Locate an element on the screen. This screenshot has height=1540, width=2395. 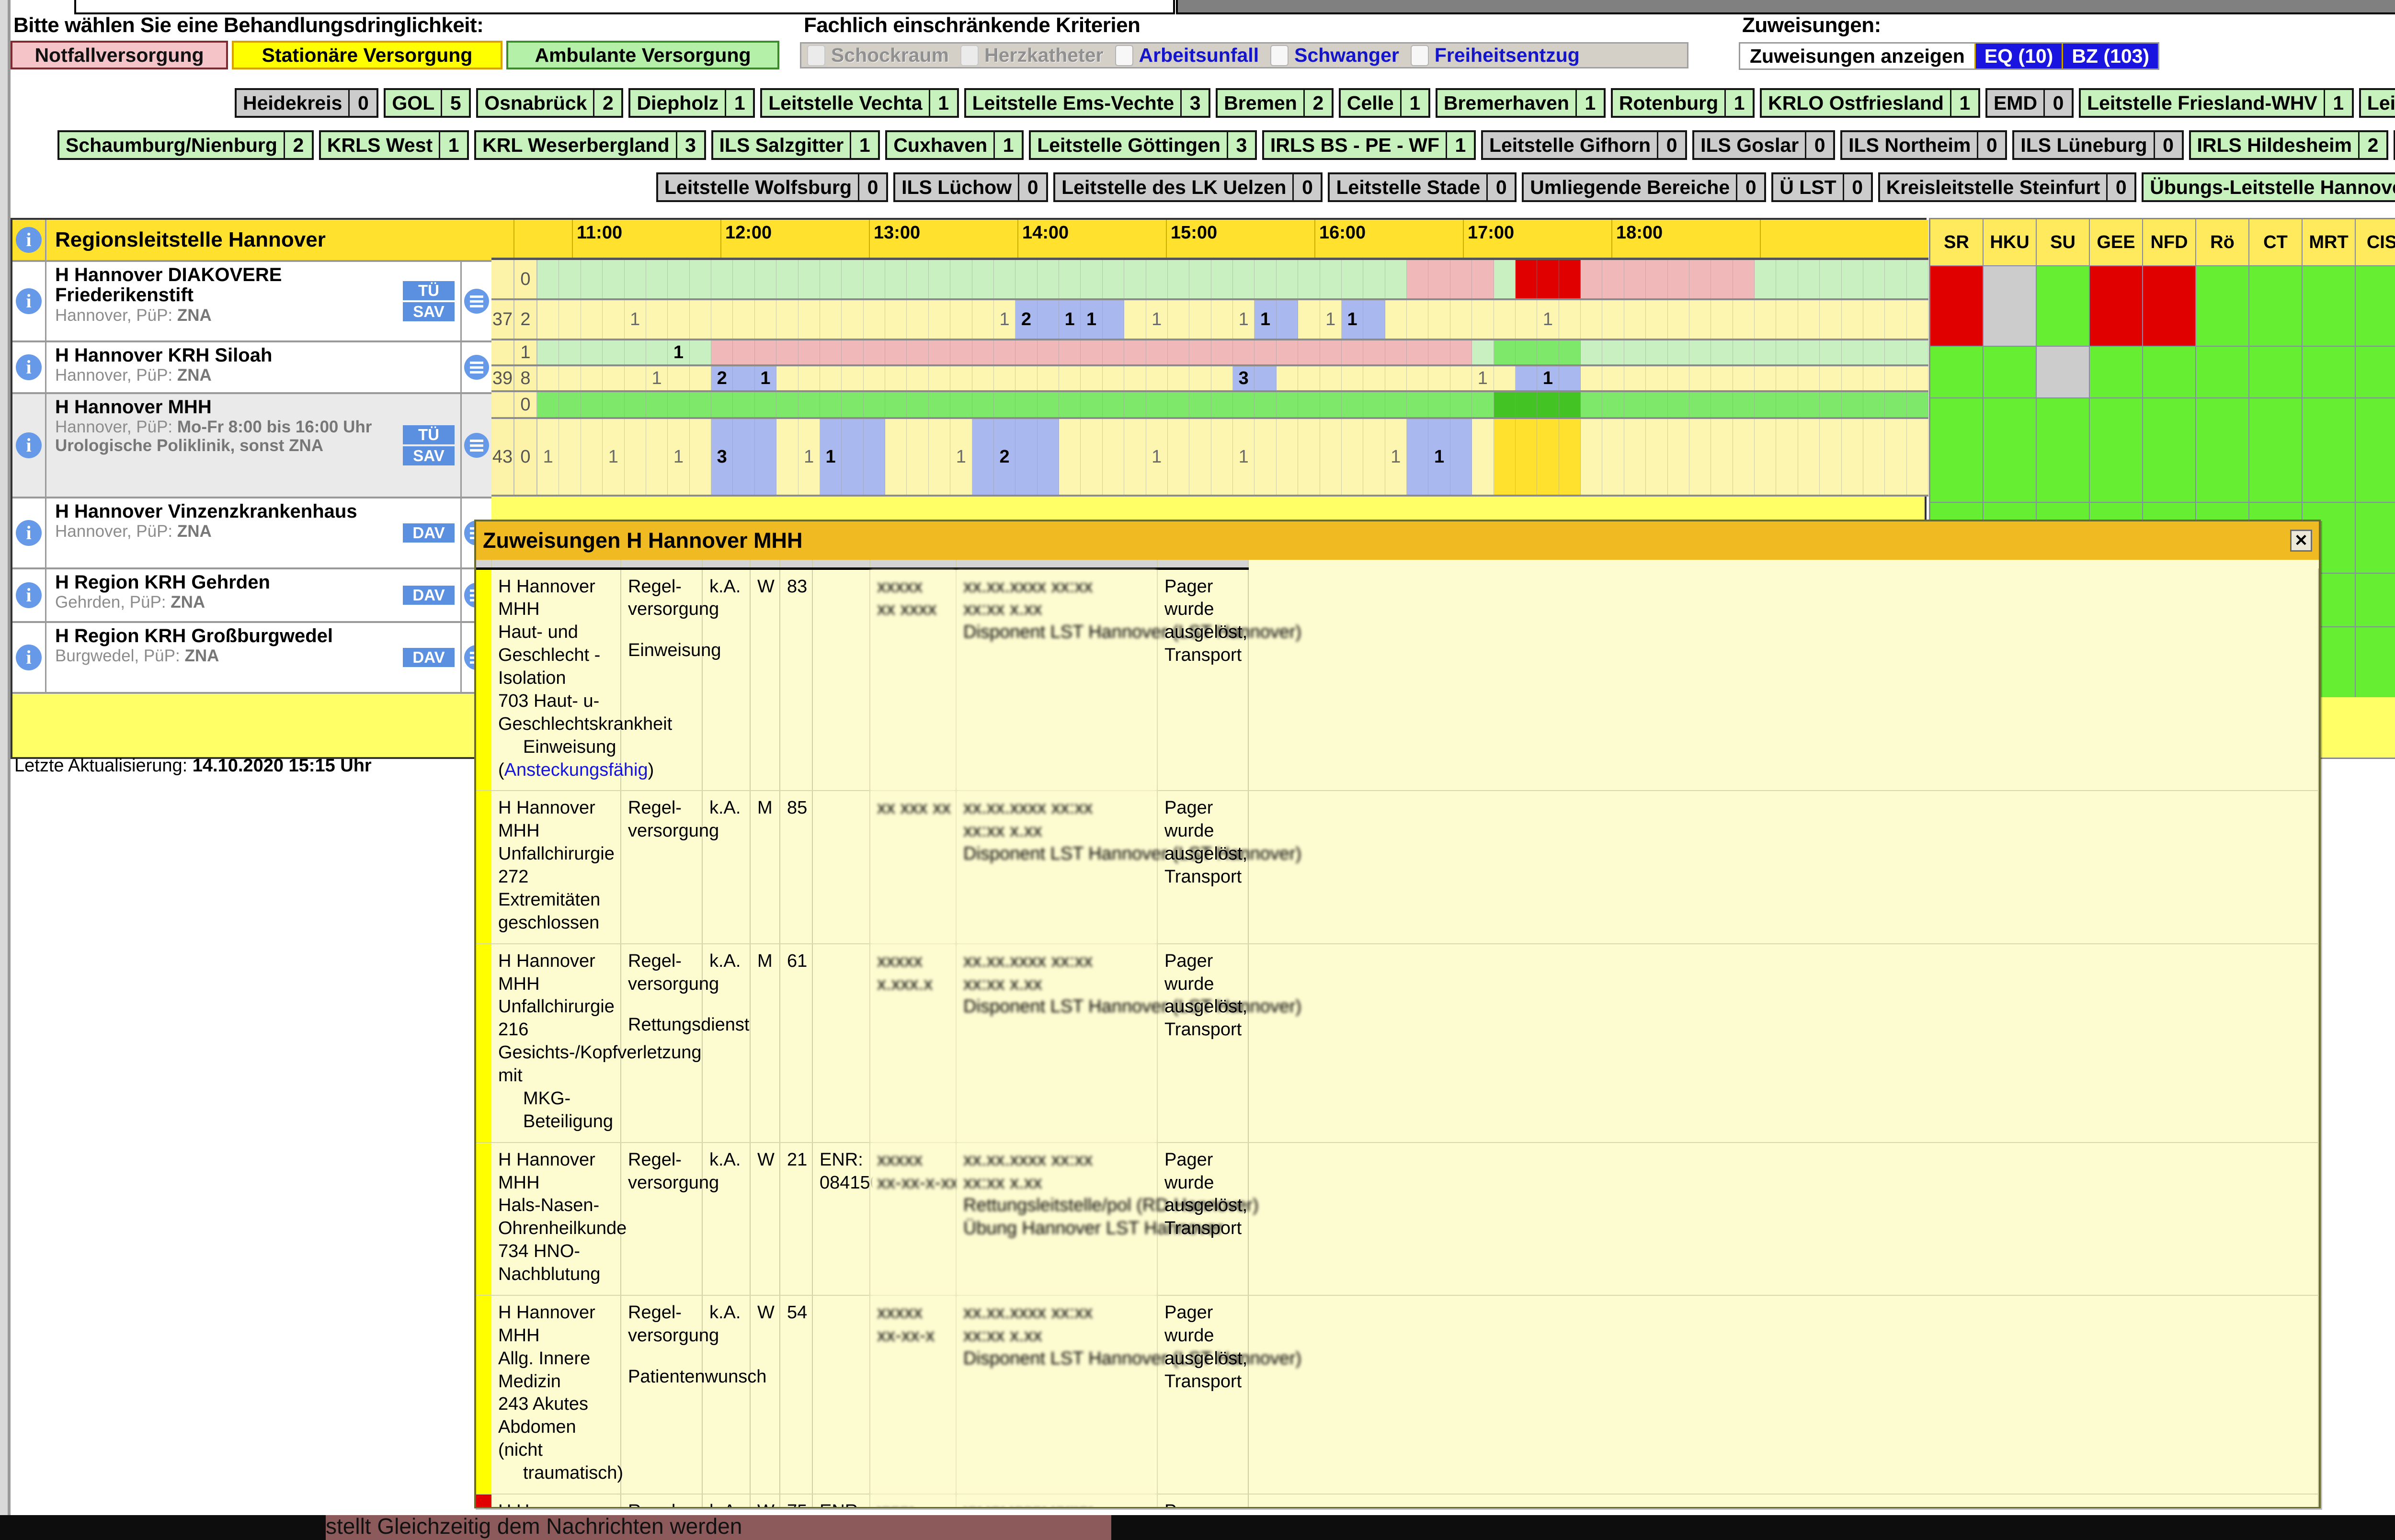
show-assignments-button: Zuweisungen anzeigen is located at coordinates (1857, 56).